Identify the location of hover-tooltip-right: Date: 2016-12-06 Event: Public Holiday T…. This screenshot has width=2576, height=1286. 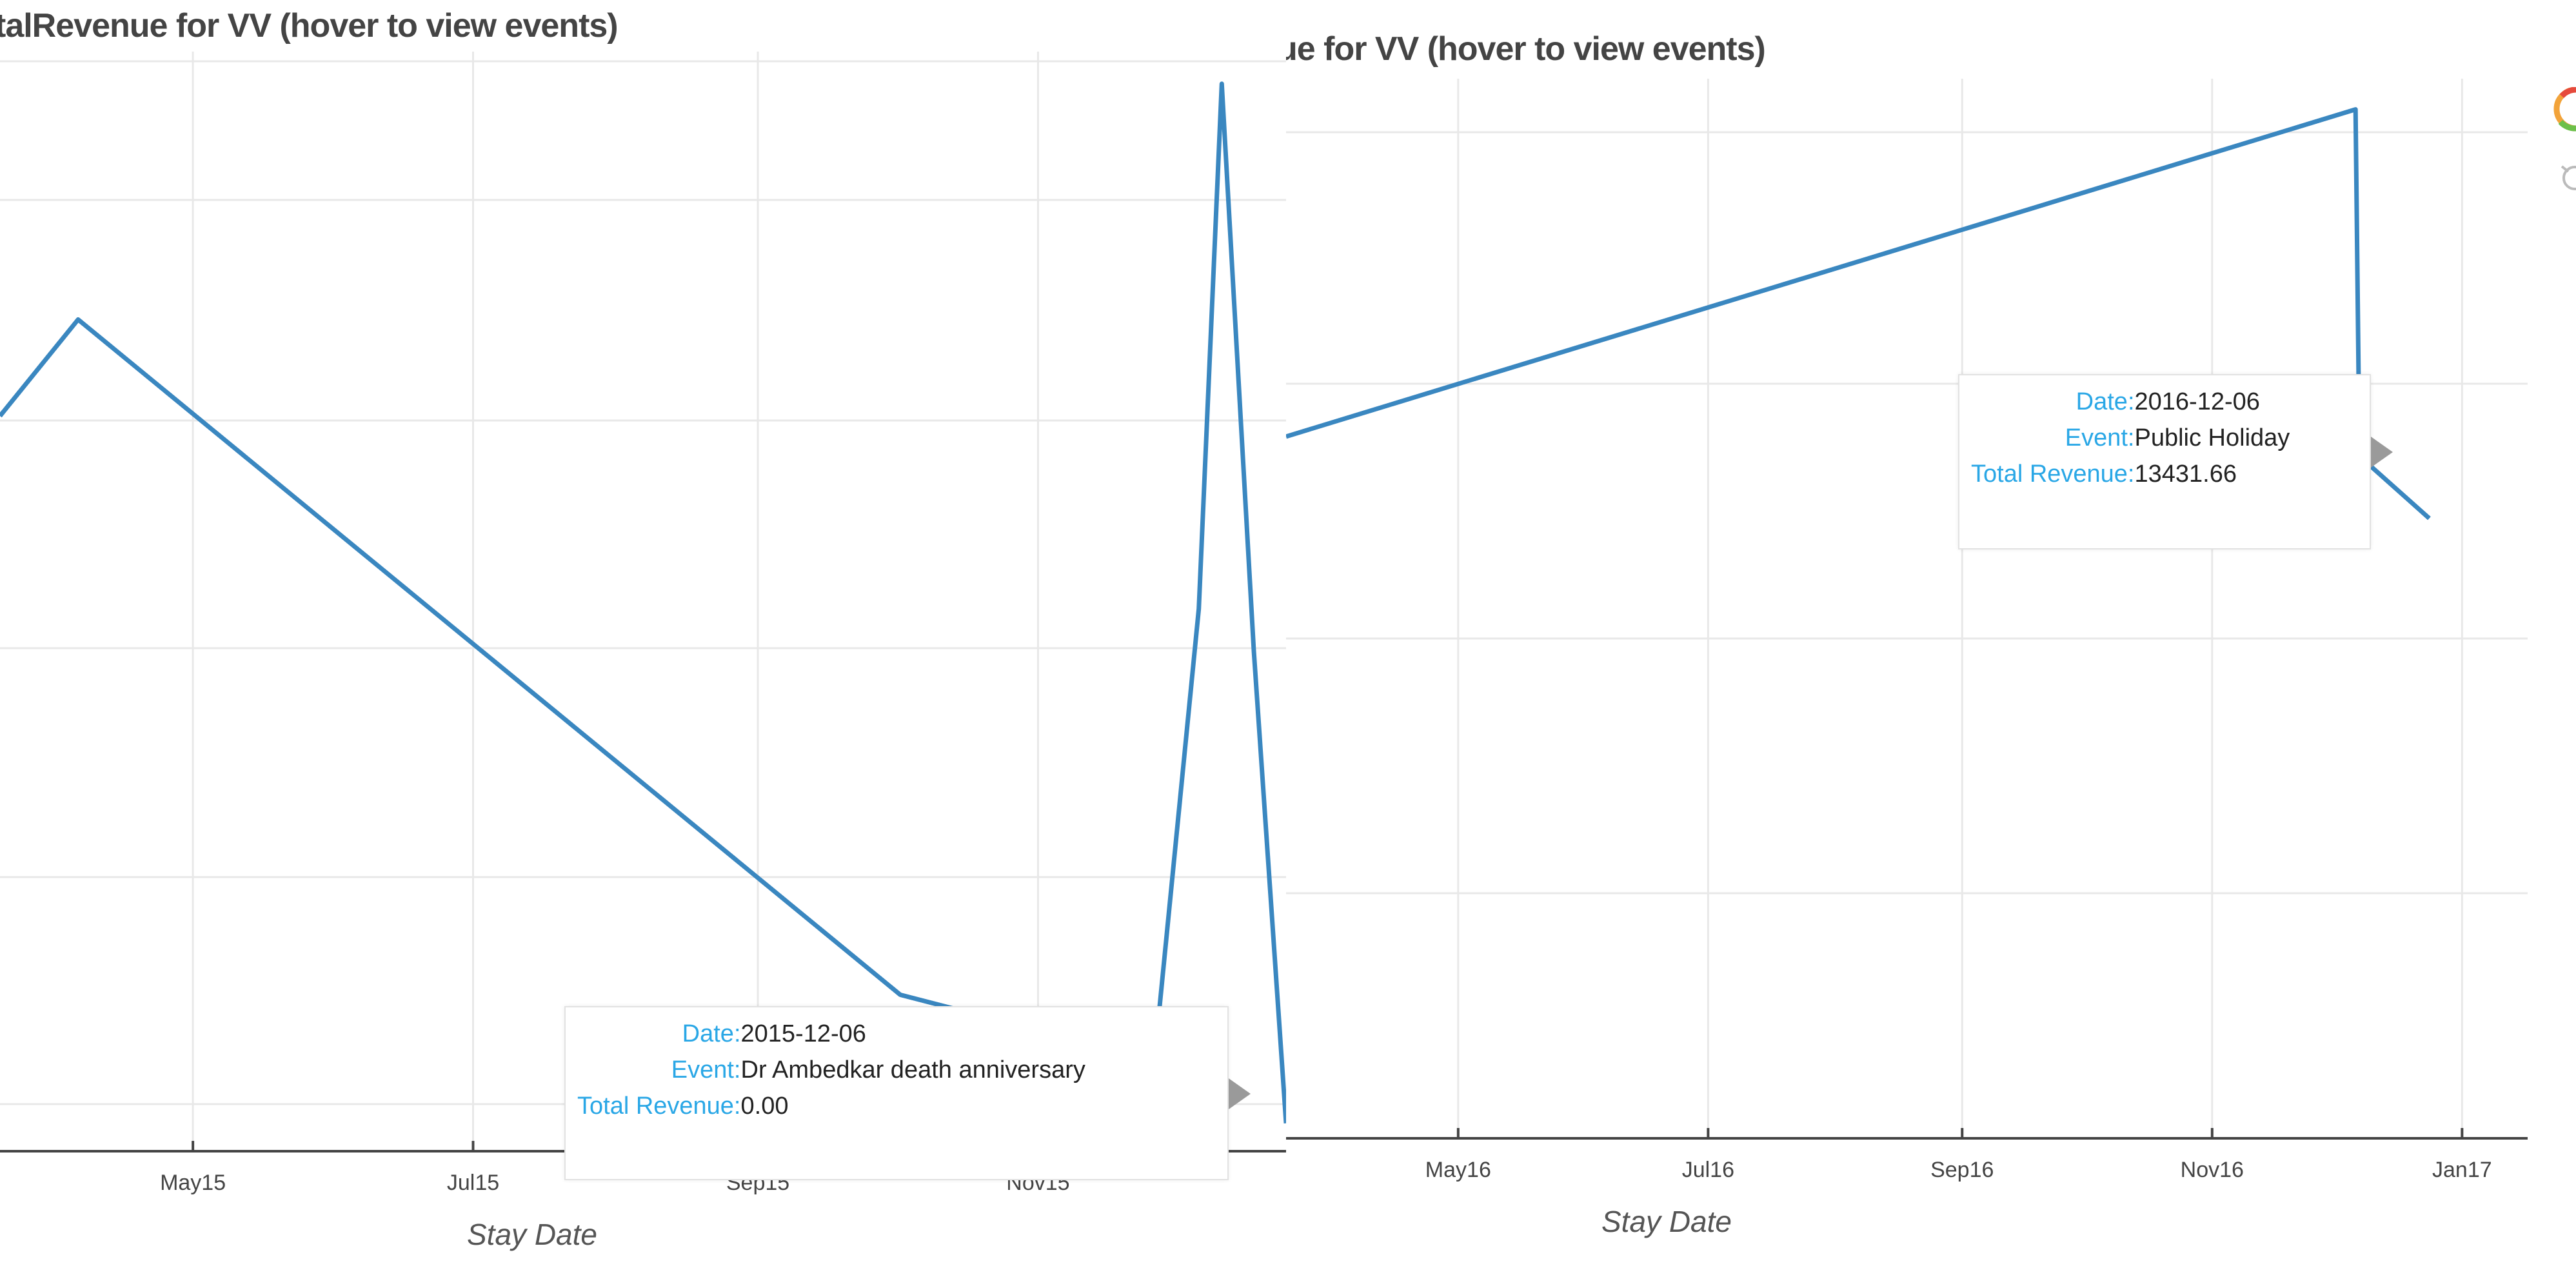
(2175, 461).